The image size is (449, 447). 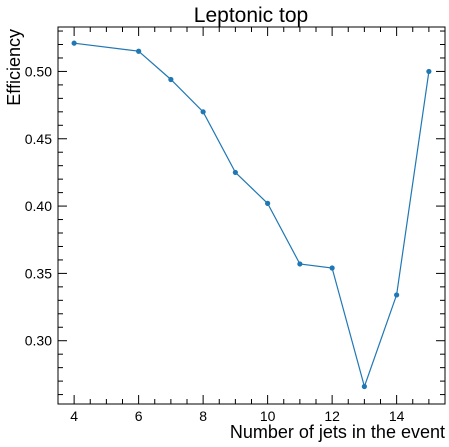 What do you see at coordinates (139, 416) in the screenshot?
I see `x-tick-label: 6` at bounding box center [139, 416].